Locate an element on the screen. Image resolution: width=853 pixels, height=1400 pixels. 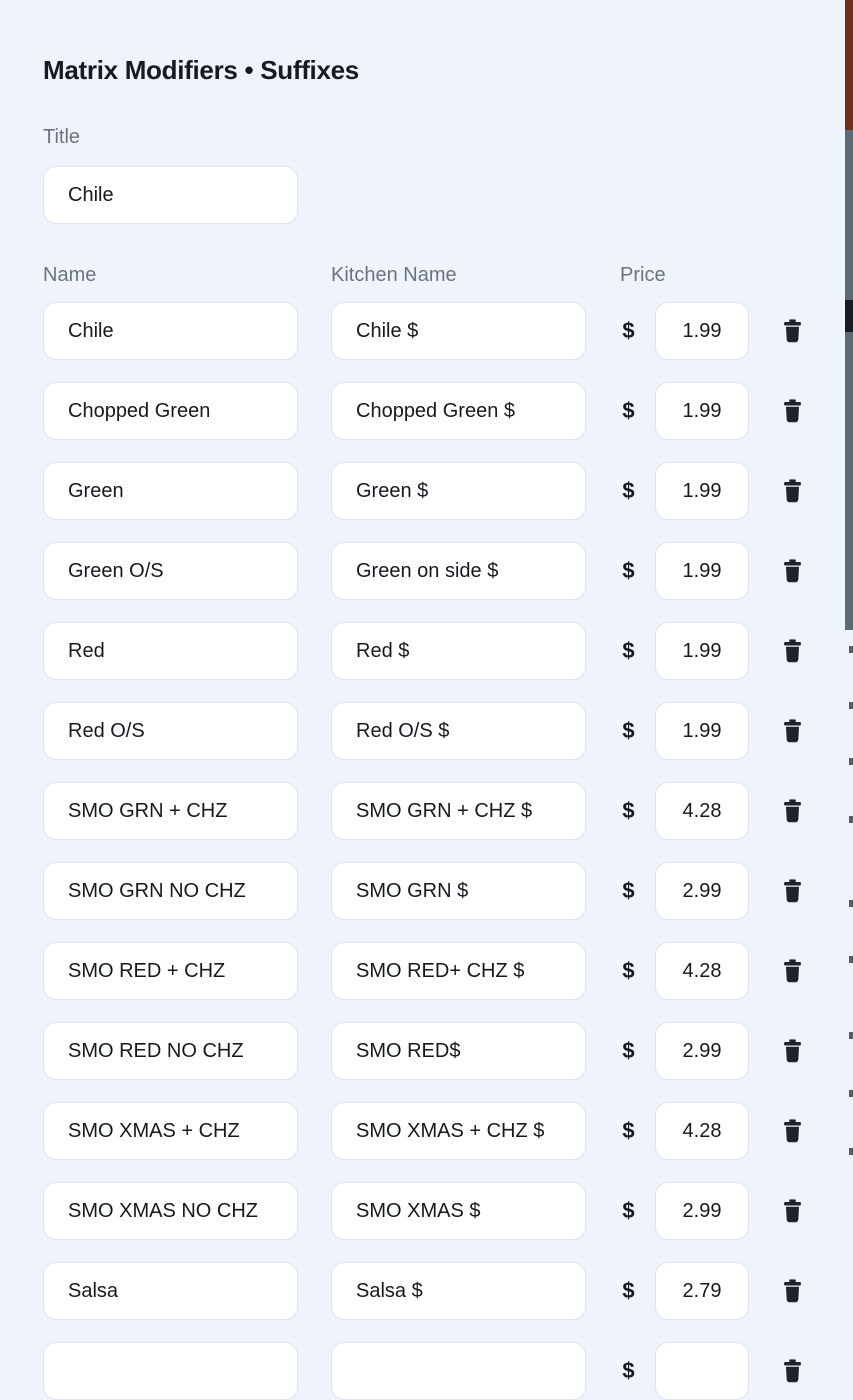
page-title: Matrix Modifiers • Suffixes is located at coordinates (201, 70).